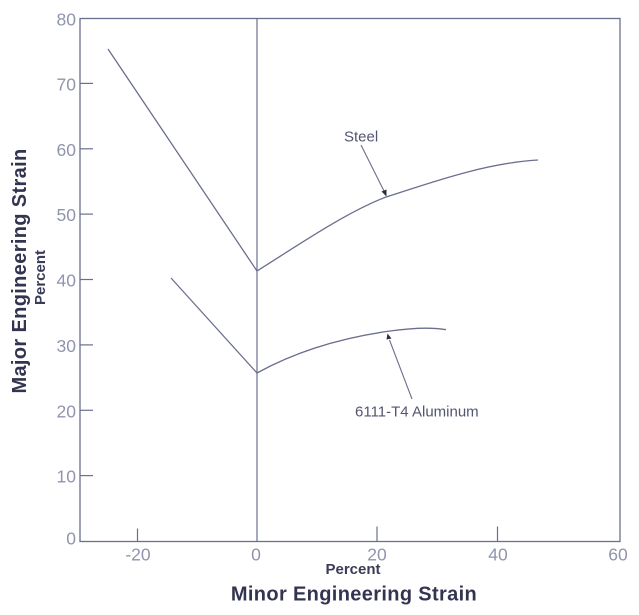 Image resolution: width=639 pixels, height=615 pixels. What do you see at coordinates (67, 477) in the screenshot?
I see `svg-text: 10` at bounding box center [67, 477].